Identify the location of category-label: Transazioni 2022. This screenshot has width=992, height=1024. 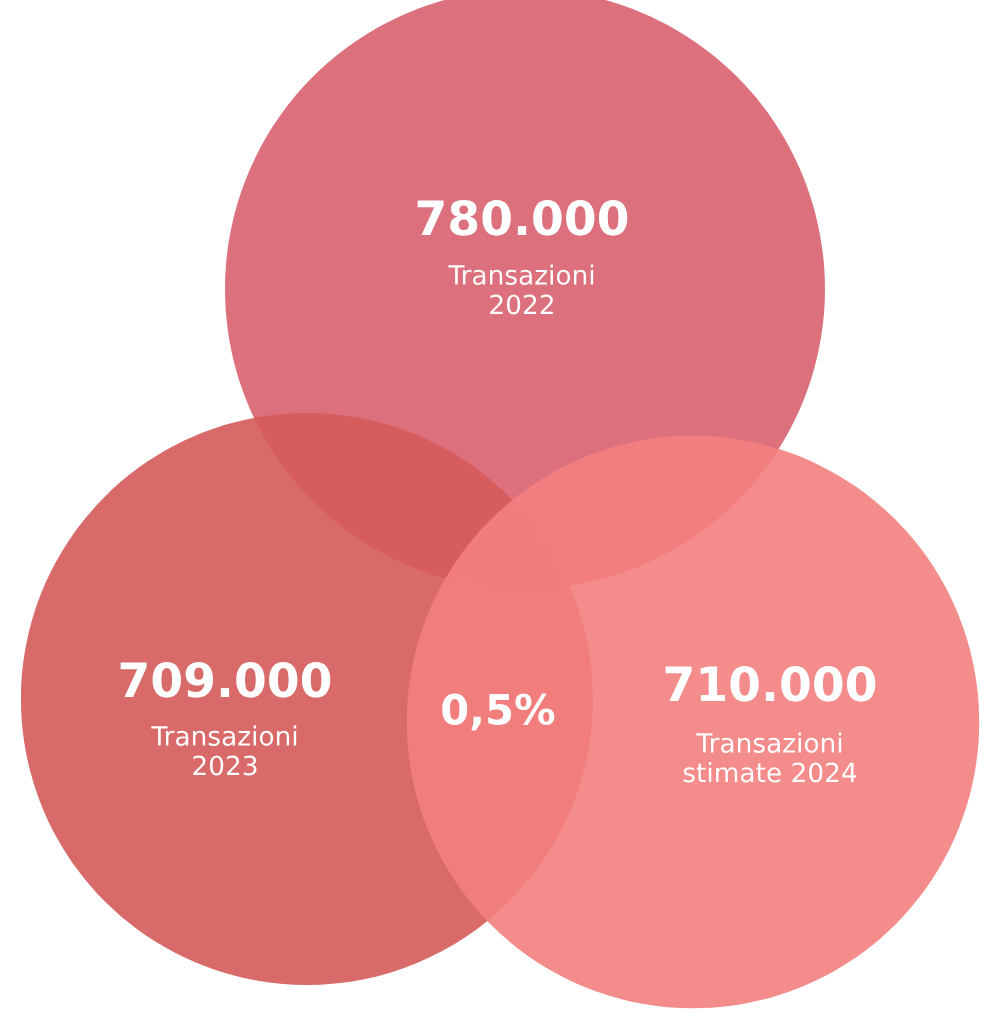
(521, 289).